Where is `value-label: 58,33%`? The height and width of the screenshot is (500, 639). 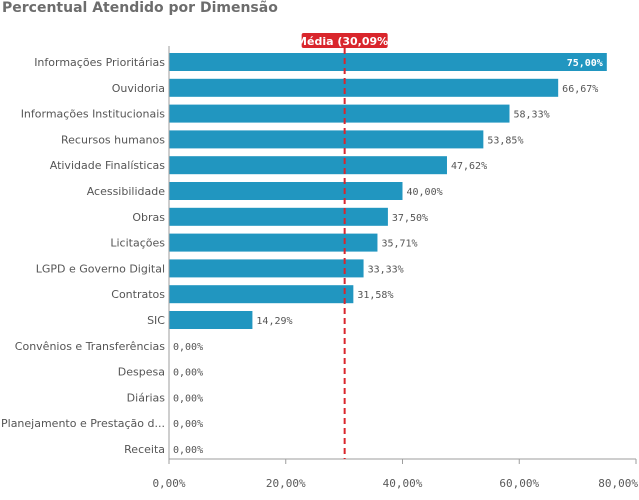 value-label: 58,33% is located at coordinates (532, 115).